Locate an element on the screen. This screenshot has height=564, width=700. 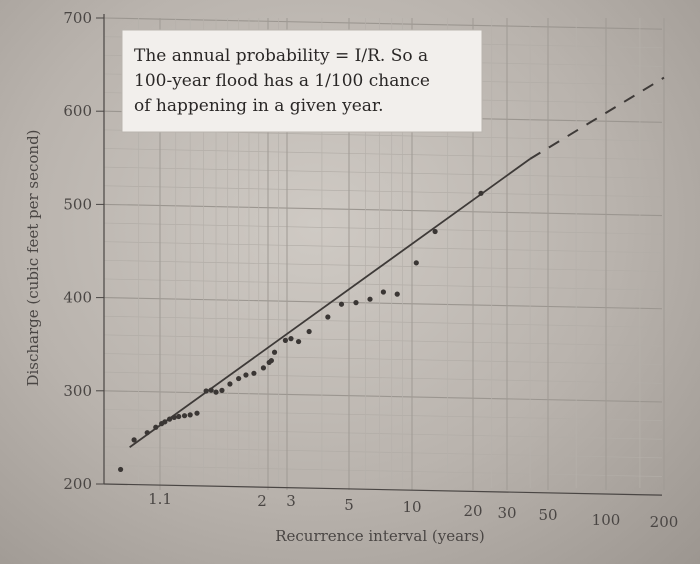
y-tick-label: 300 is located at coordinates (77, 391).